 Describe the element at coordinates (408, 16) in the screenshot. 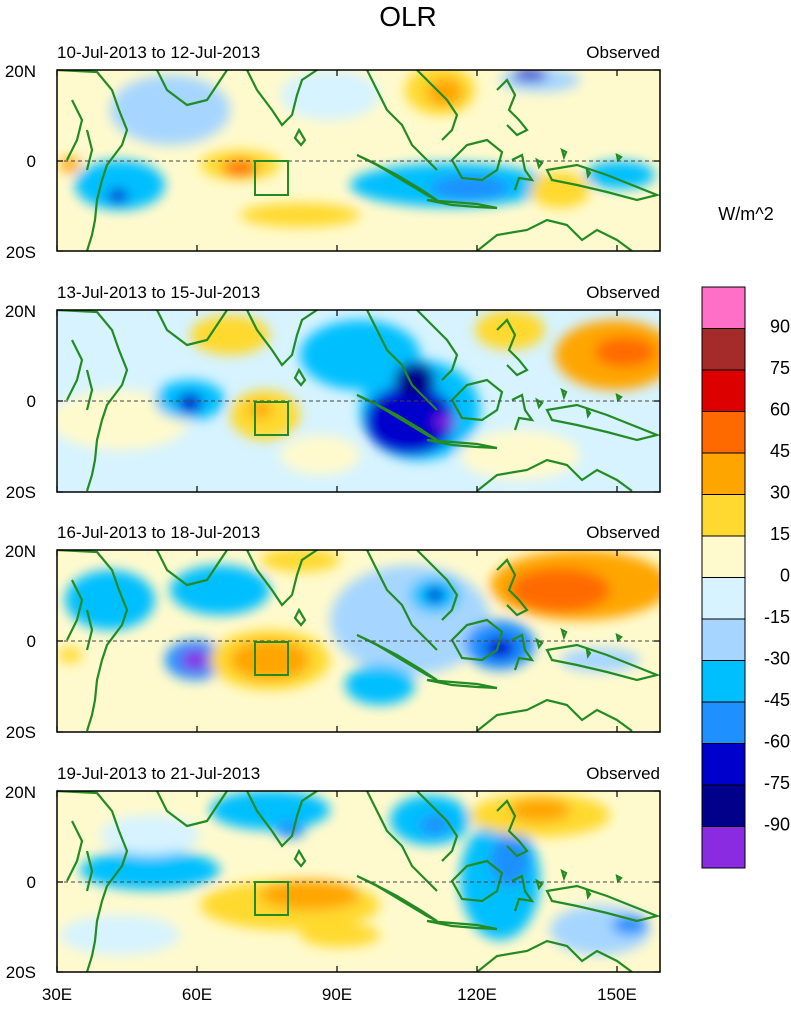

I see `figure-title: OLR` at that location.